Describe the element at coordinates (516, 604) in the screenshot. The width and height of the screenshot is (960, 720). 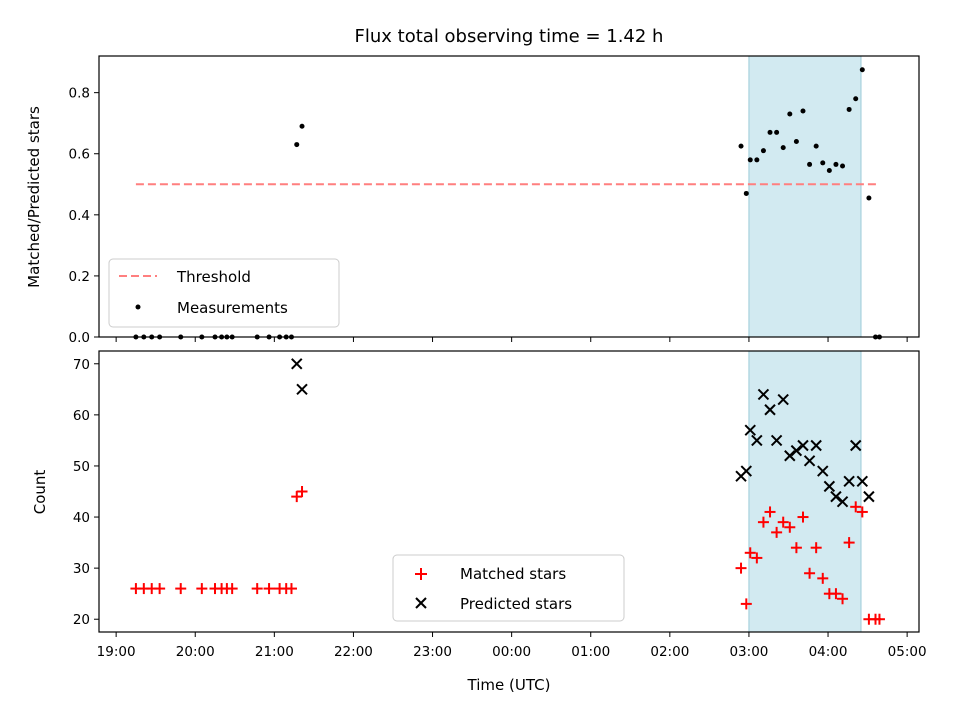
I see `legend-predicted-label: Predicted stars` at that location.